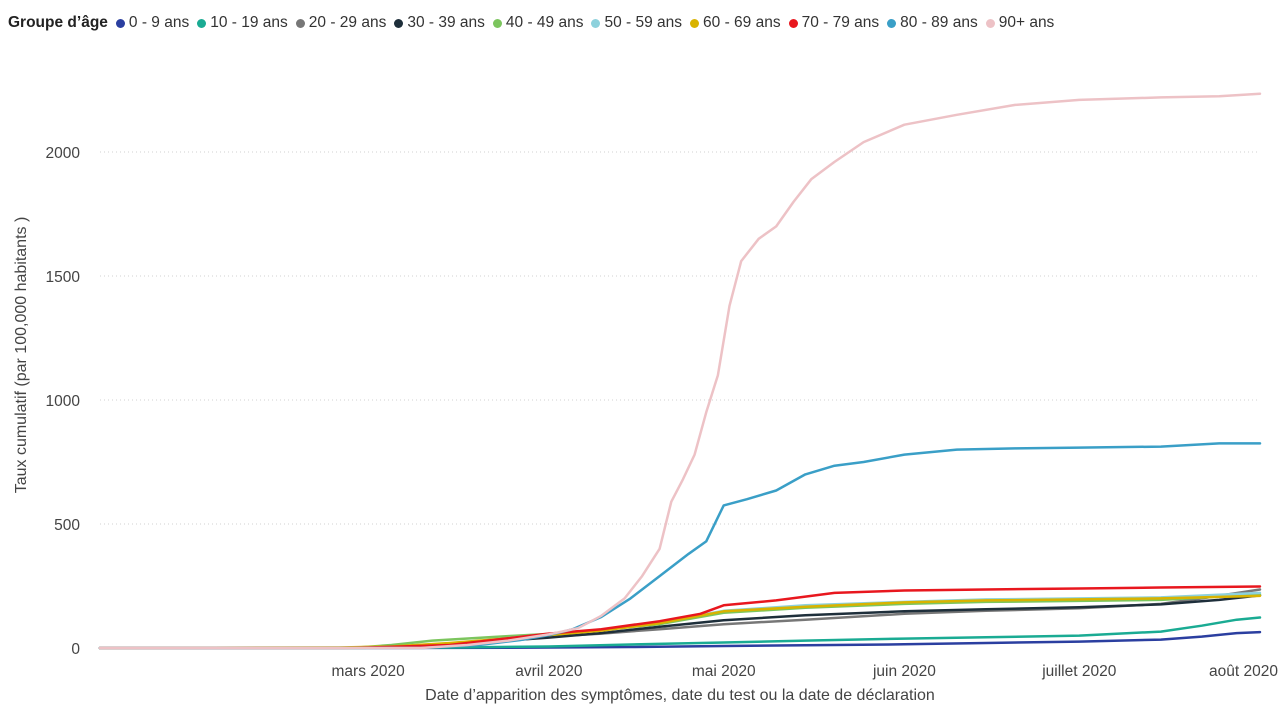  I want to click on x-tick-label: mai 2020, so click(724, 671).